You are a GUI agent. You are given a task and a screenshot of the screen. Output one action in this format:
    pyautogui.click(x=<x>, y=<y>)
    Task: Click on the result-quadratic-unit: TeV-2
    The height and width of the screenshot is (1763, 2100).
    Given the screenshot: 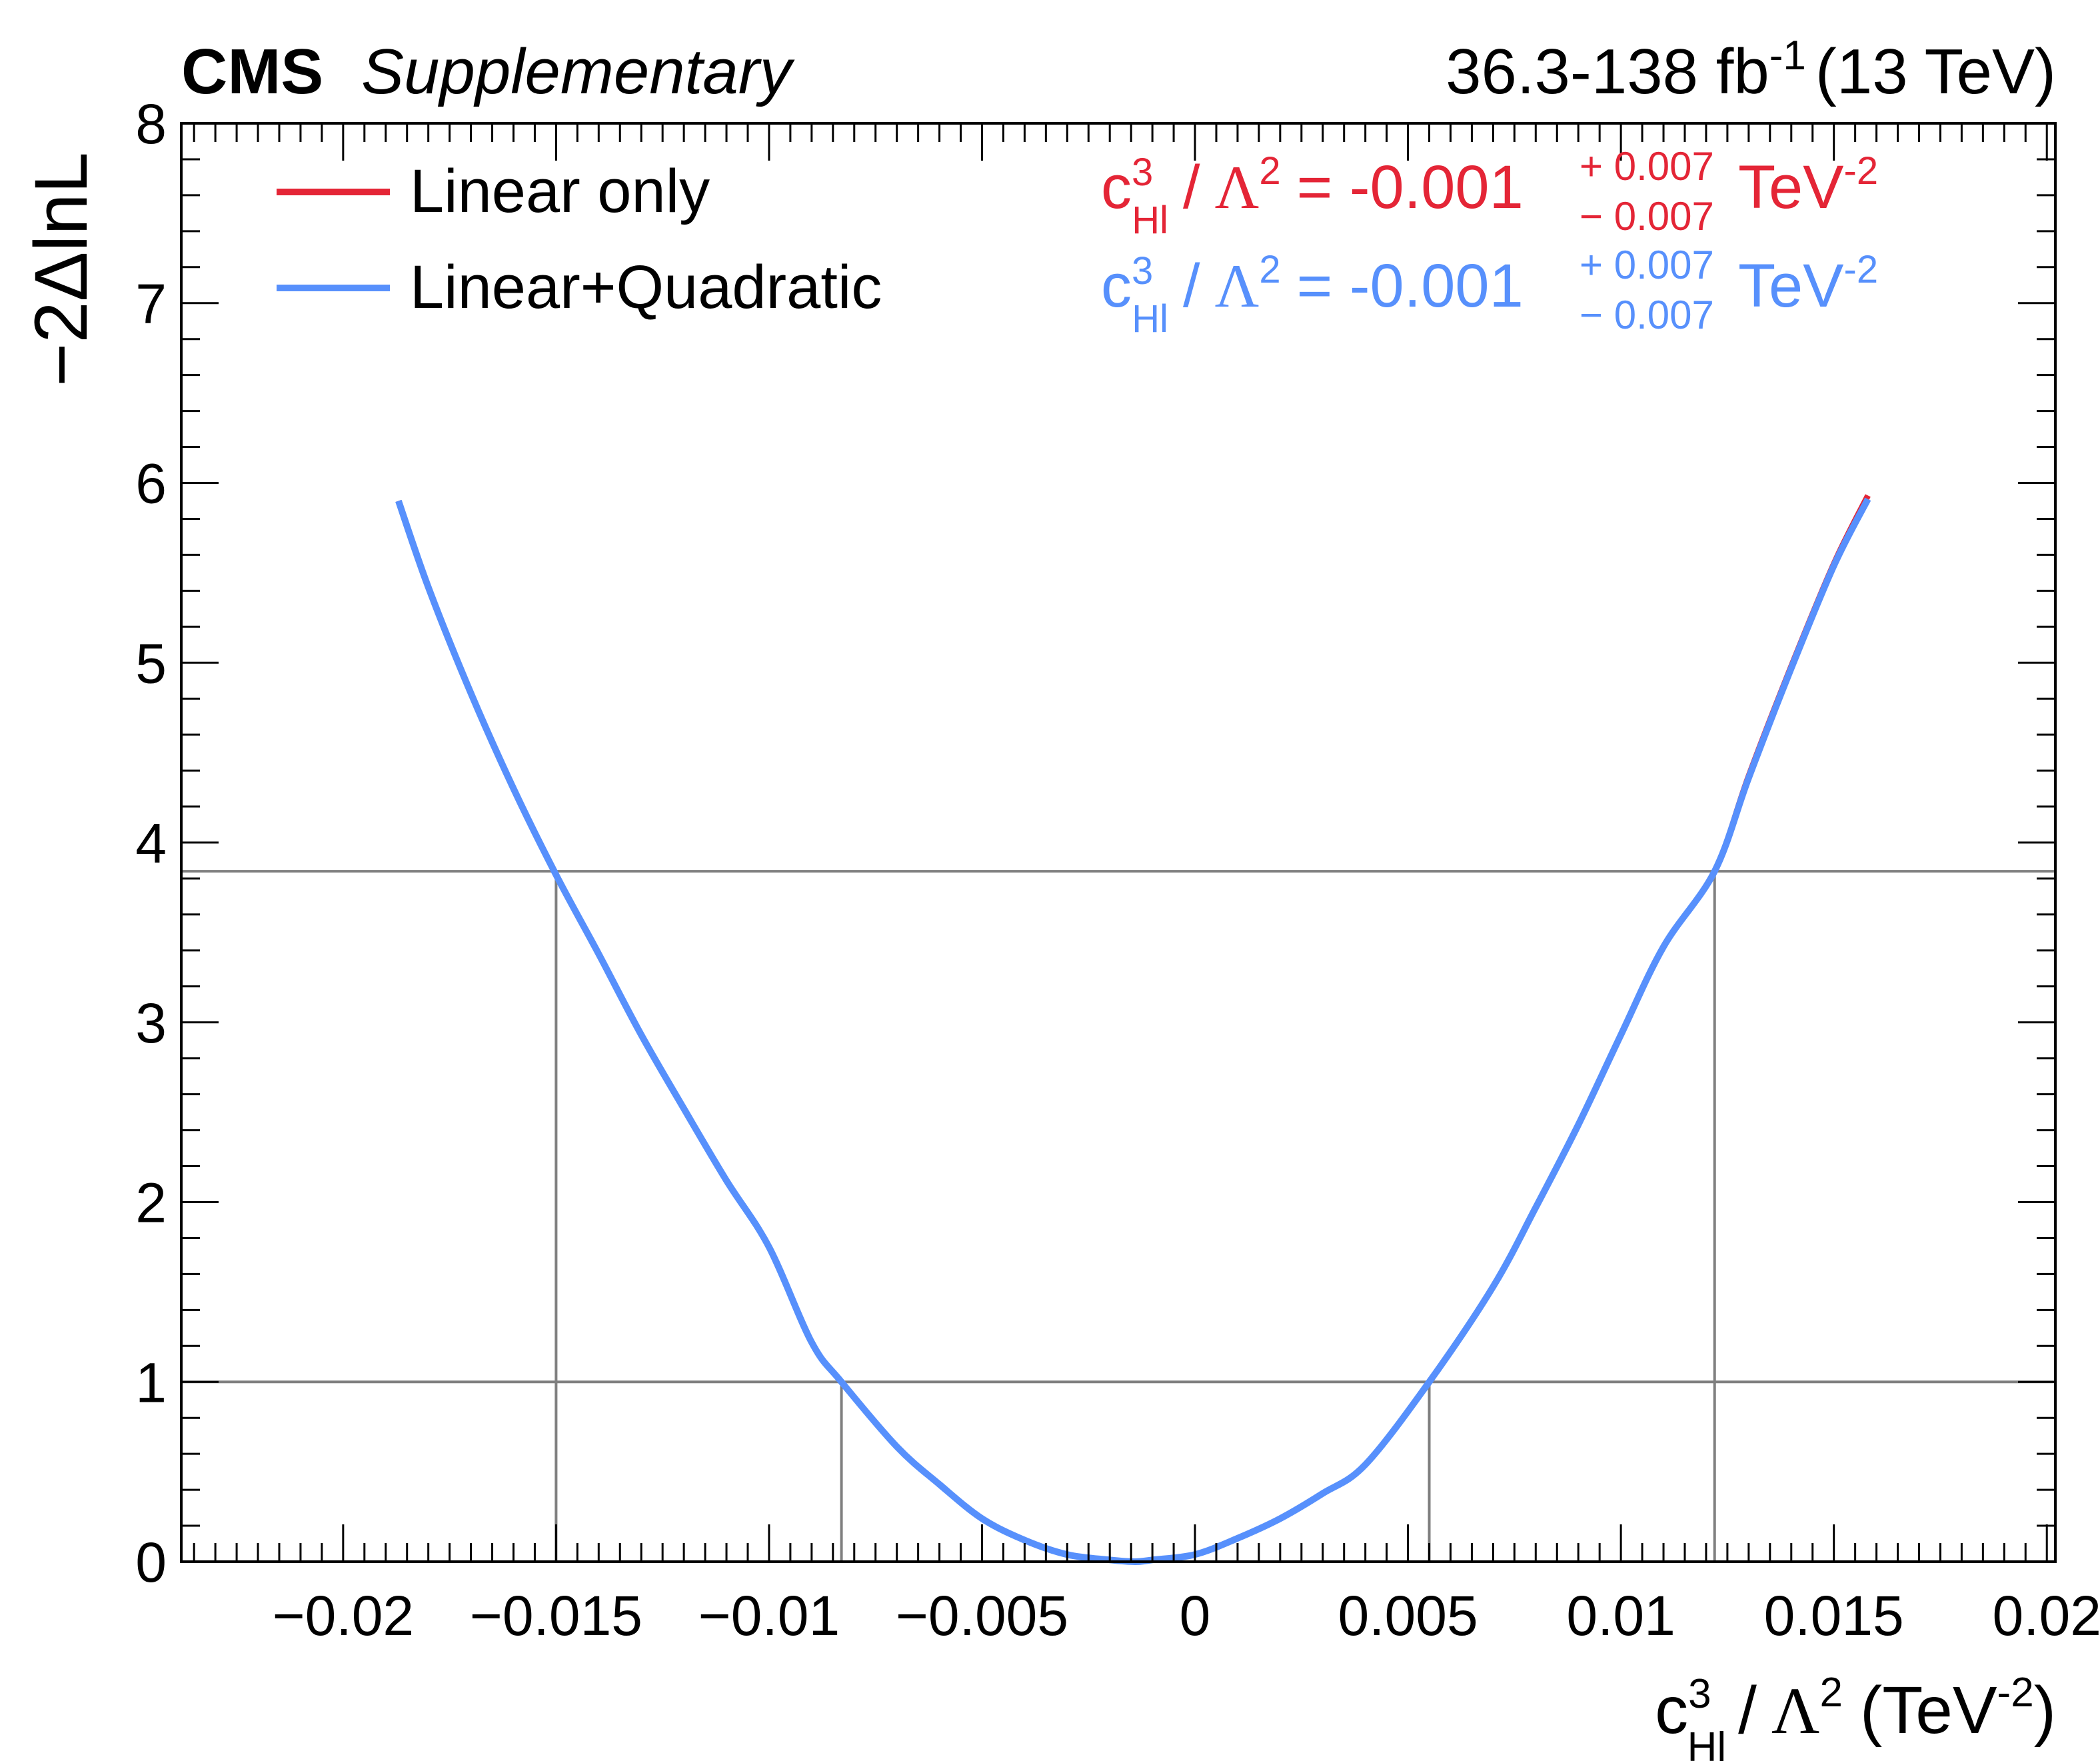 What is the action you would take?
    pyautogui.click(x=1808, y=284)
    